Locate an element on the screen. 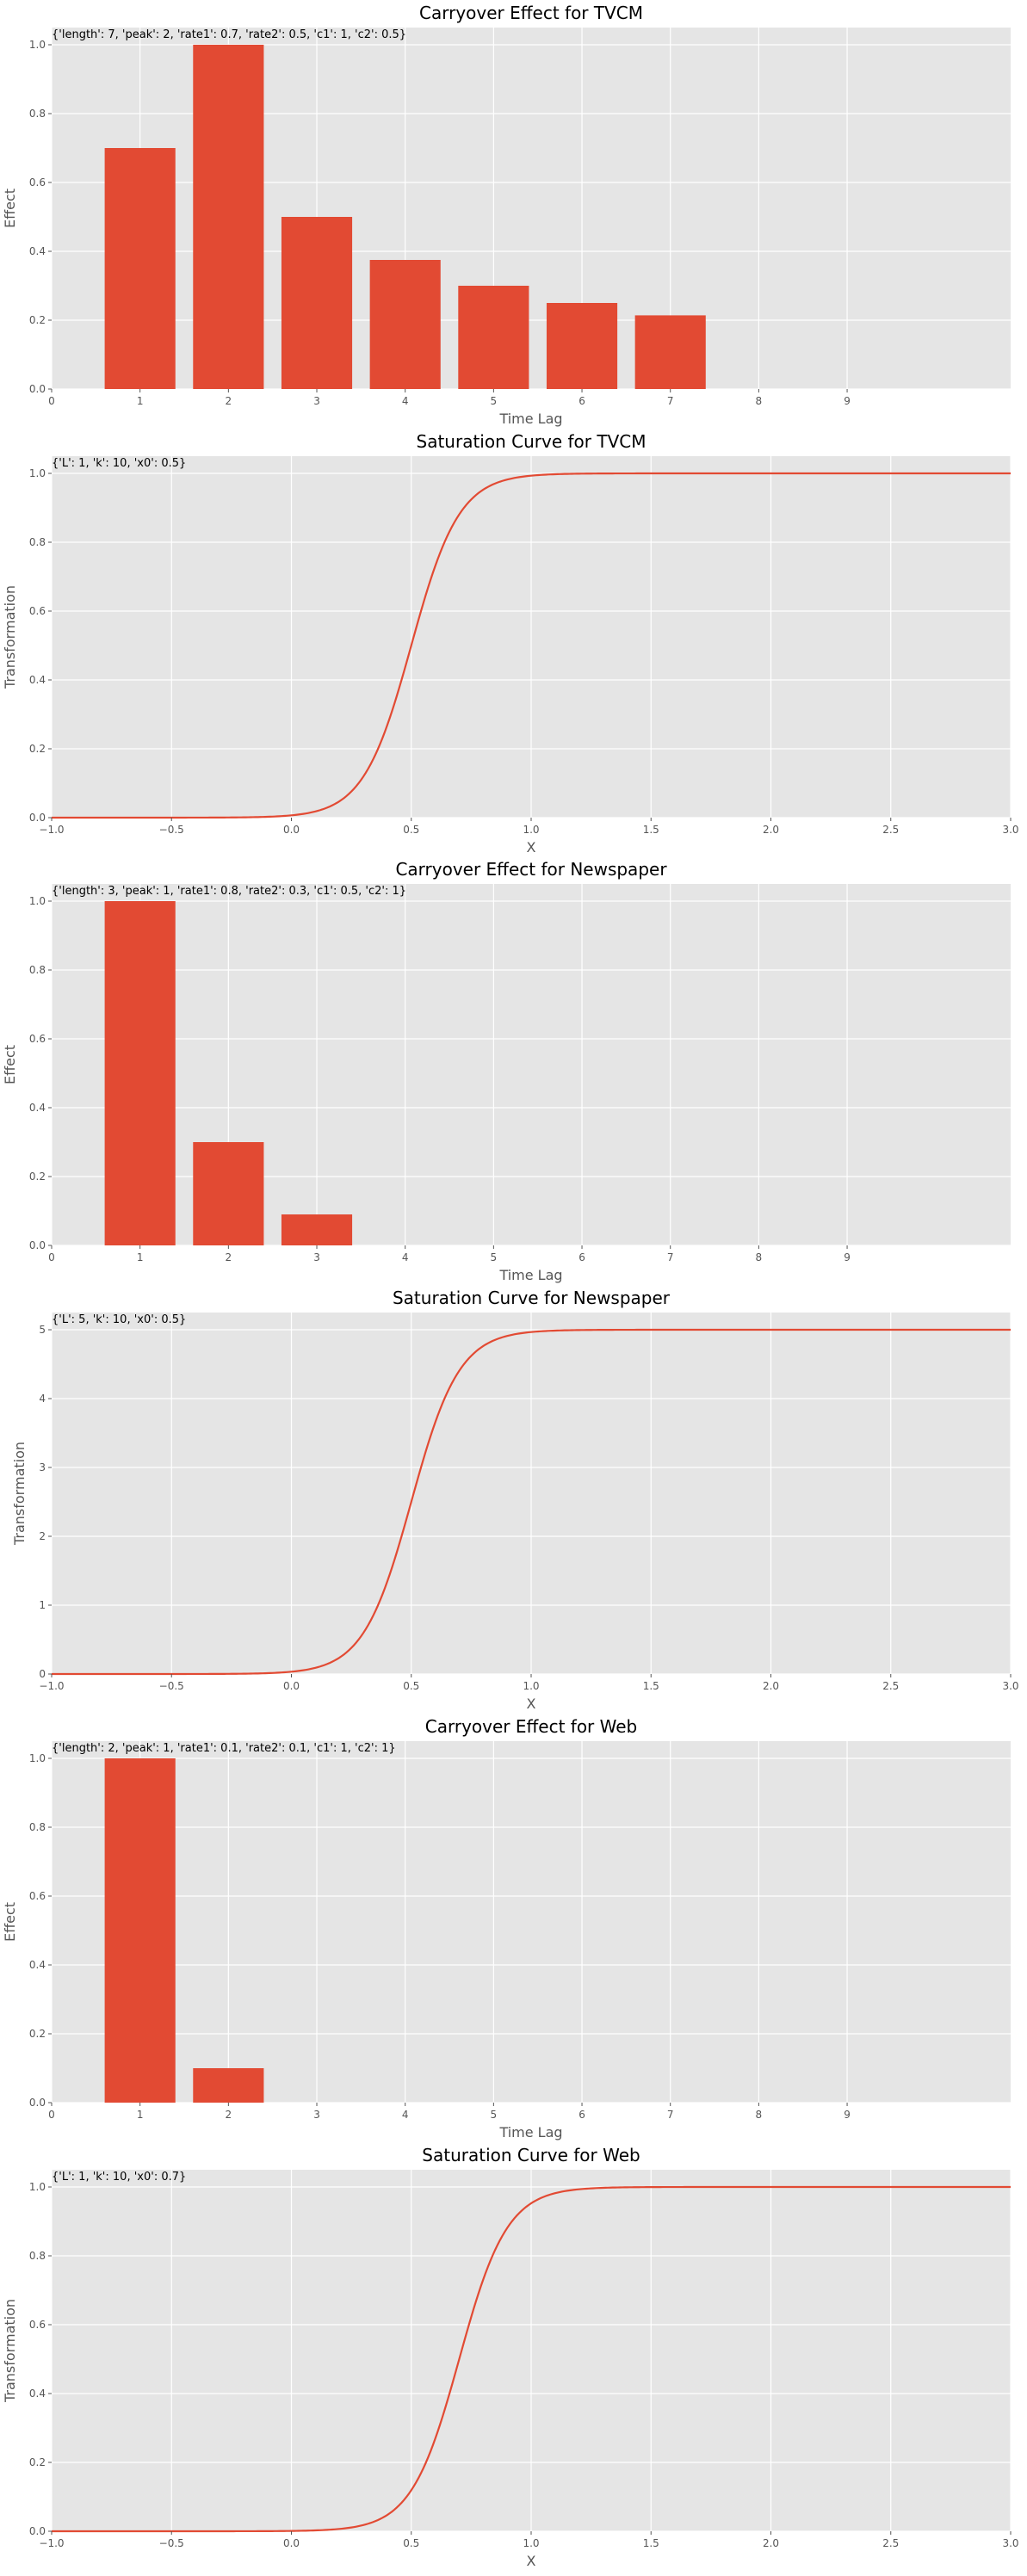 The image size is (1027, 2576). x-tick-label: 3 is located at coordinates (316, 401).